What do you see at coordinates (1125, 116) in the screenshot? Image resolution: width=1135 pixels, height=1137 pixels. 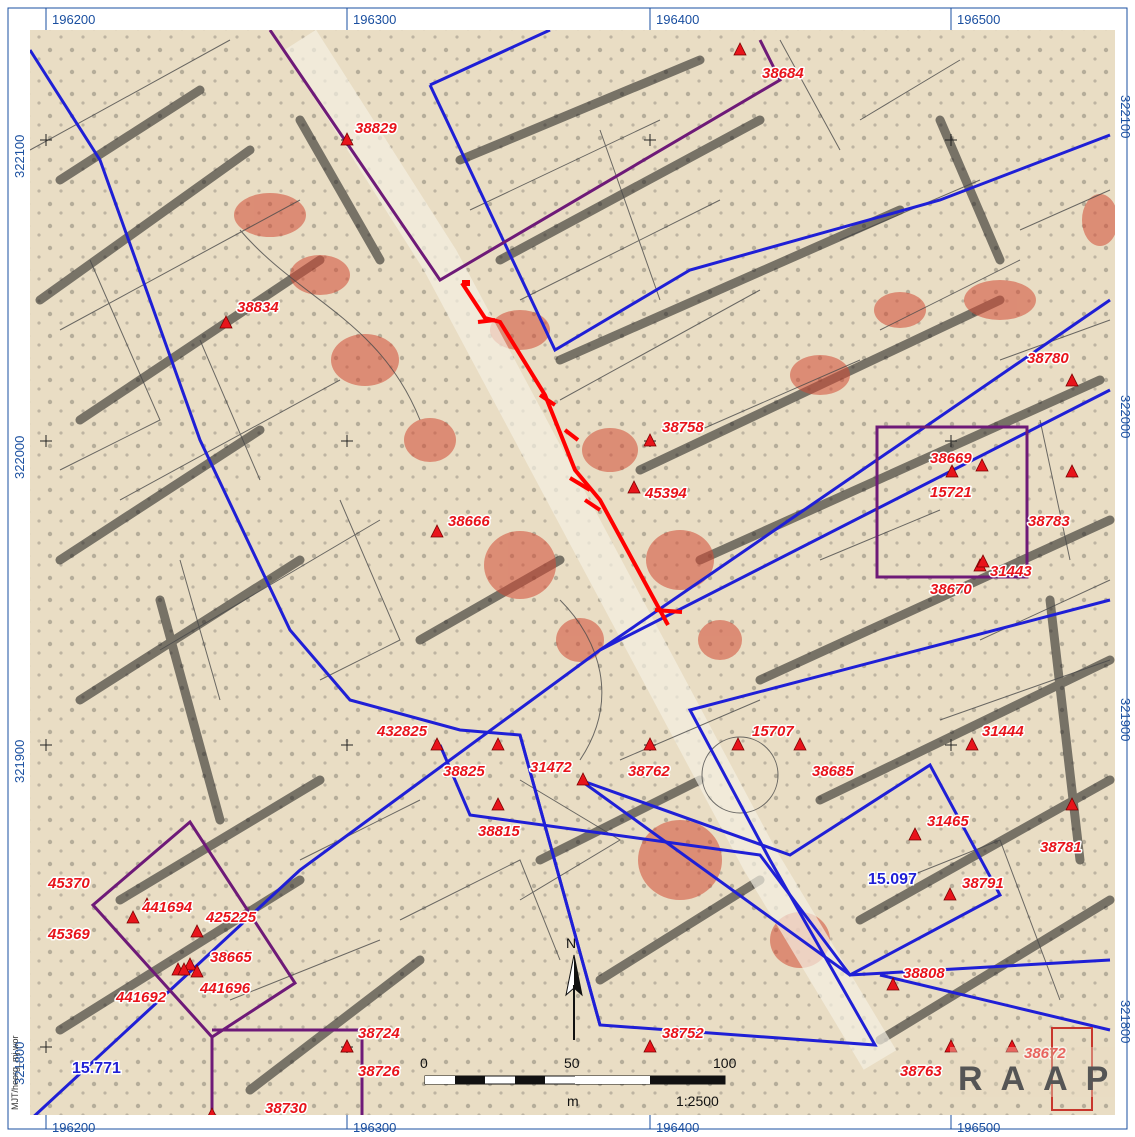 I see `y-coord-right-1: 322100` at bounding box center [1125, 116].